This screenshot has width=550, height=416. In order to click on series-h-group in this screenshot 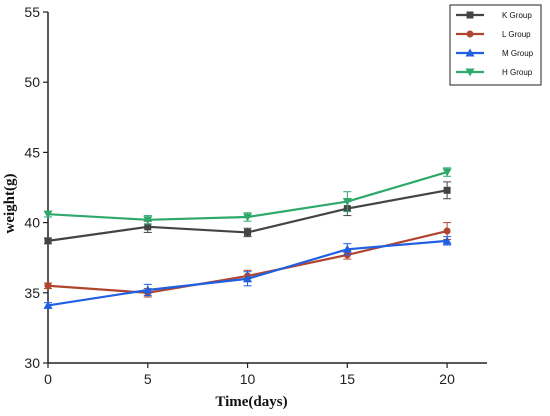, I will do `click(247, 196)`.